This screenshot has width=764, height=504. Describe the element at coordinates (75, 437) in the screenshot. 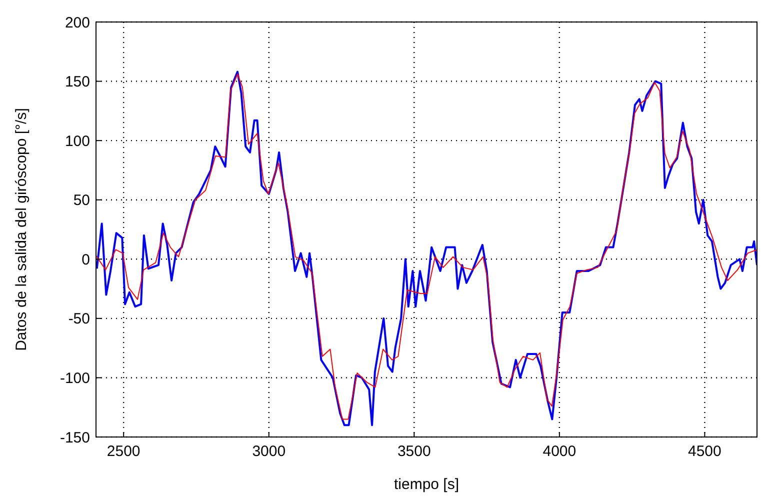

I see `y-tick-label: -150` at that location.